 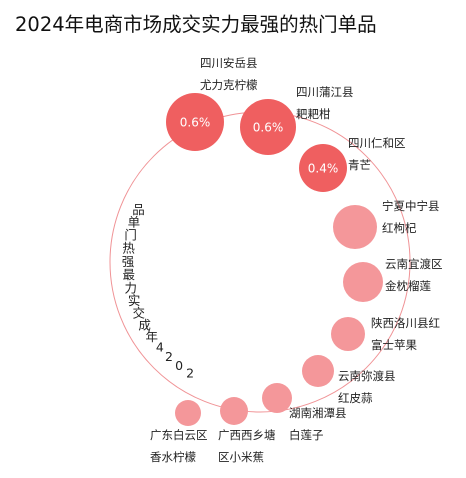 I want to click on region-label-10: 广东白云区, so click(x=179, y=435).